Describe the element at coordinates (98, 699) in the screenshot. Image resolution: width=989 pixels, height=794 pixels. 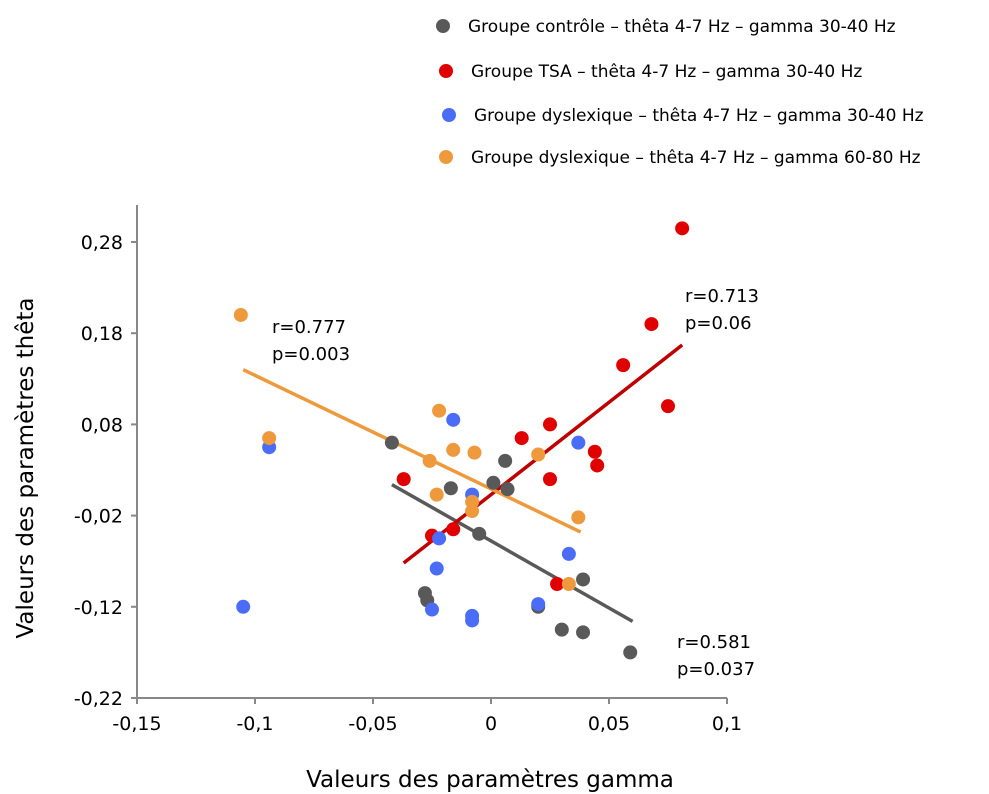
I see `y-tick-label: -0,22` at that location.